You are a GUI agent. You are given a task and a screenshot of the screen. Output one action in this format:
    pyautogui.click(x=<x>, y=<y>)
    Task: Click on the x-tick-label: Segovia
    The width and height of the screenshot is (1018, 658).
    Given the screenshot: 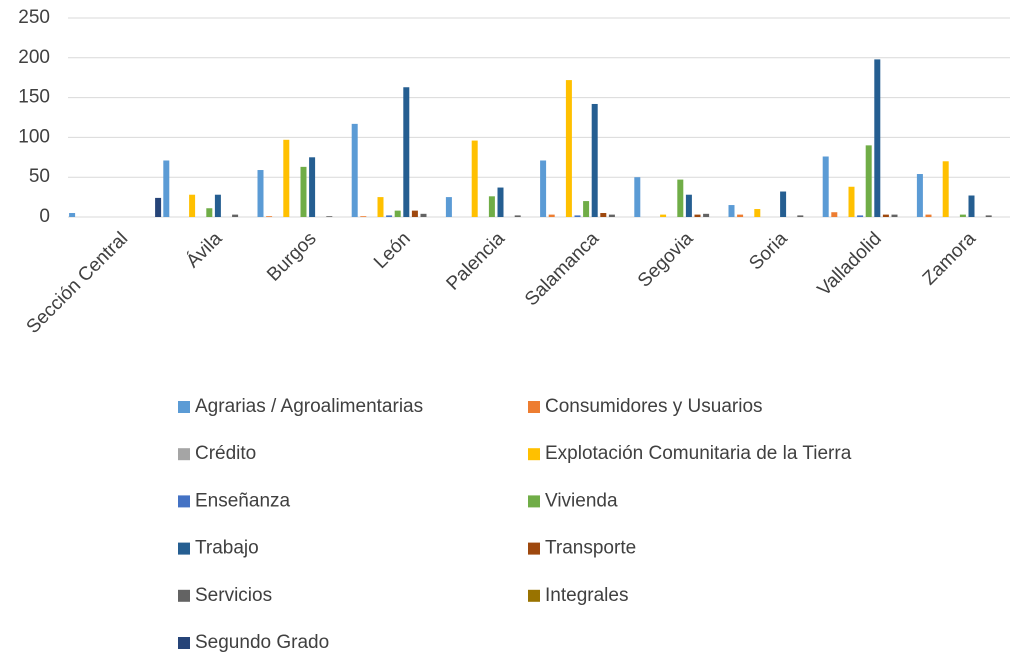 What is the action you would take?
    pyautogui.click(x=666, y=260)
    